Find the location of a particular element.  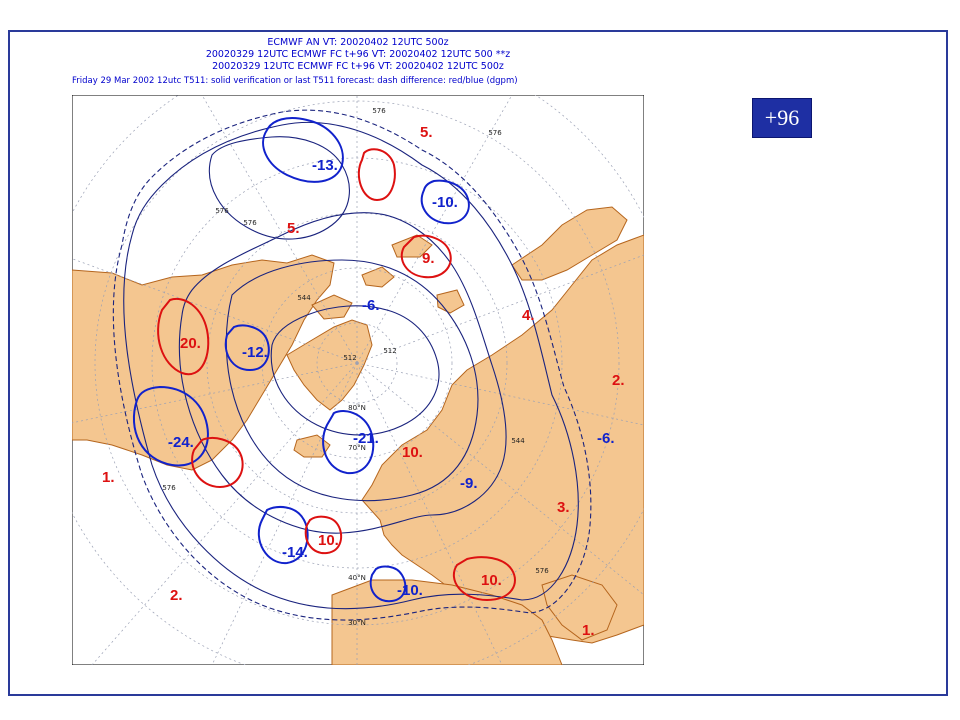

land-north-america is located at coordinates (203, 362).